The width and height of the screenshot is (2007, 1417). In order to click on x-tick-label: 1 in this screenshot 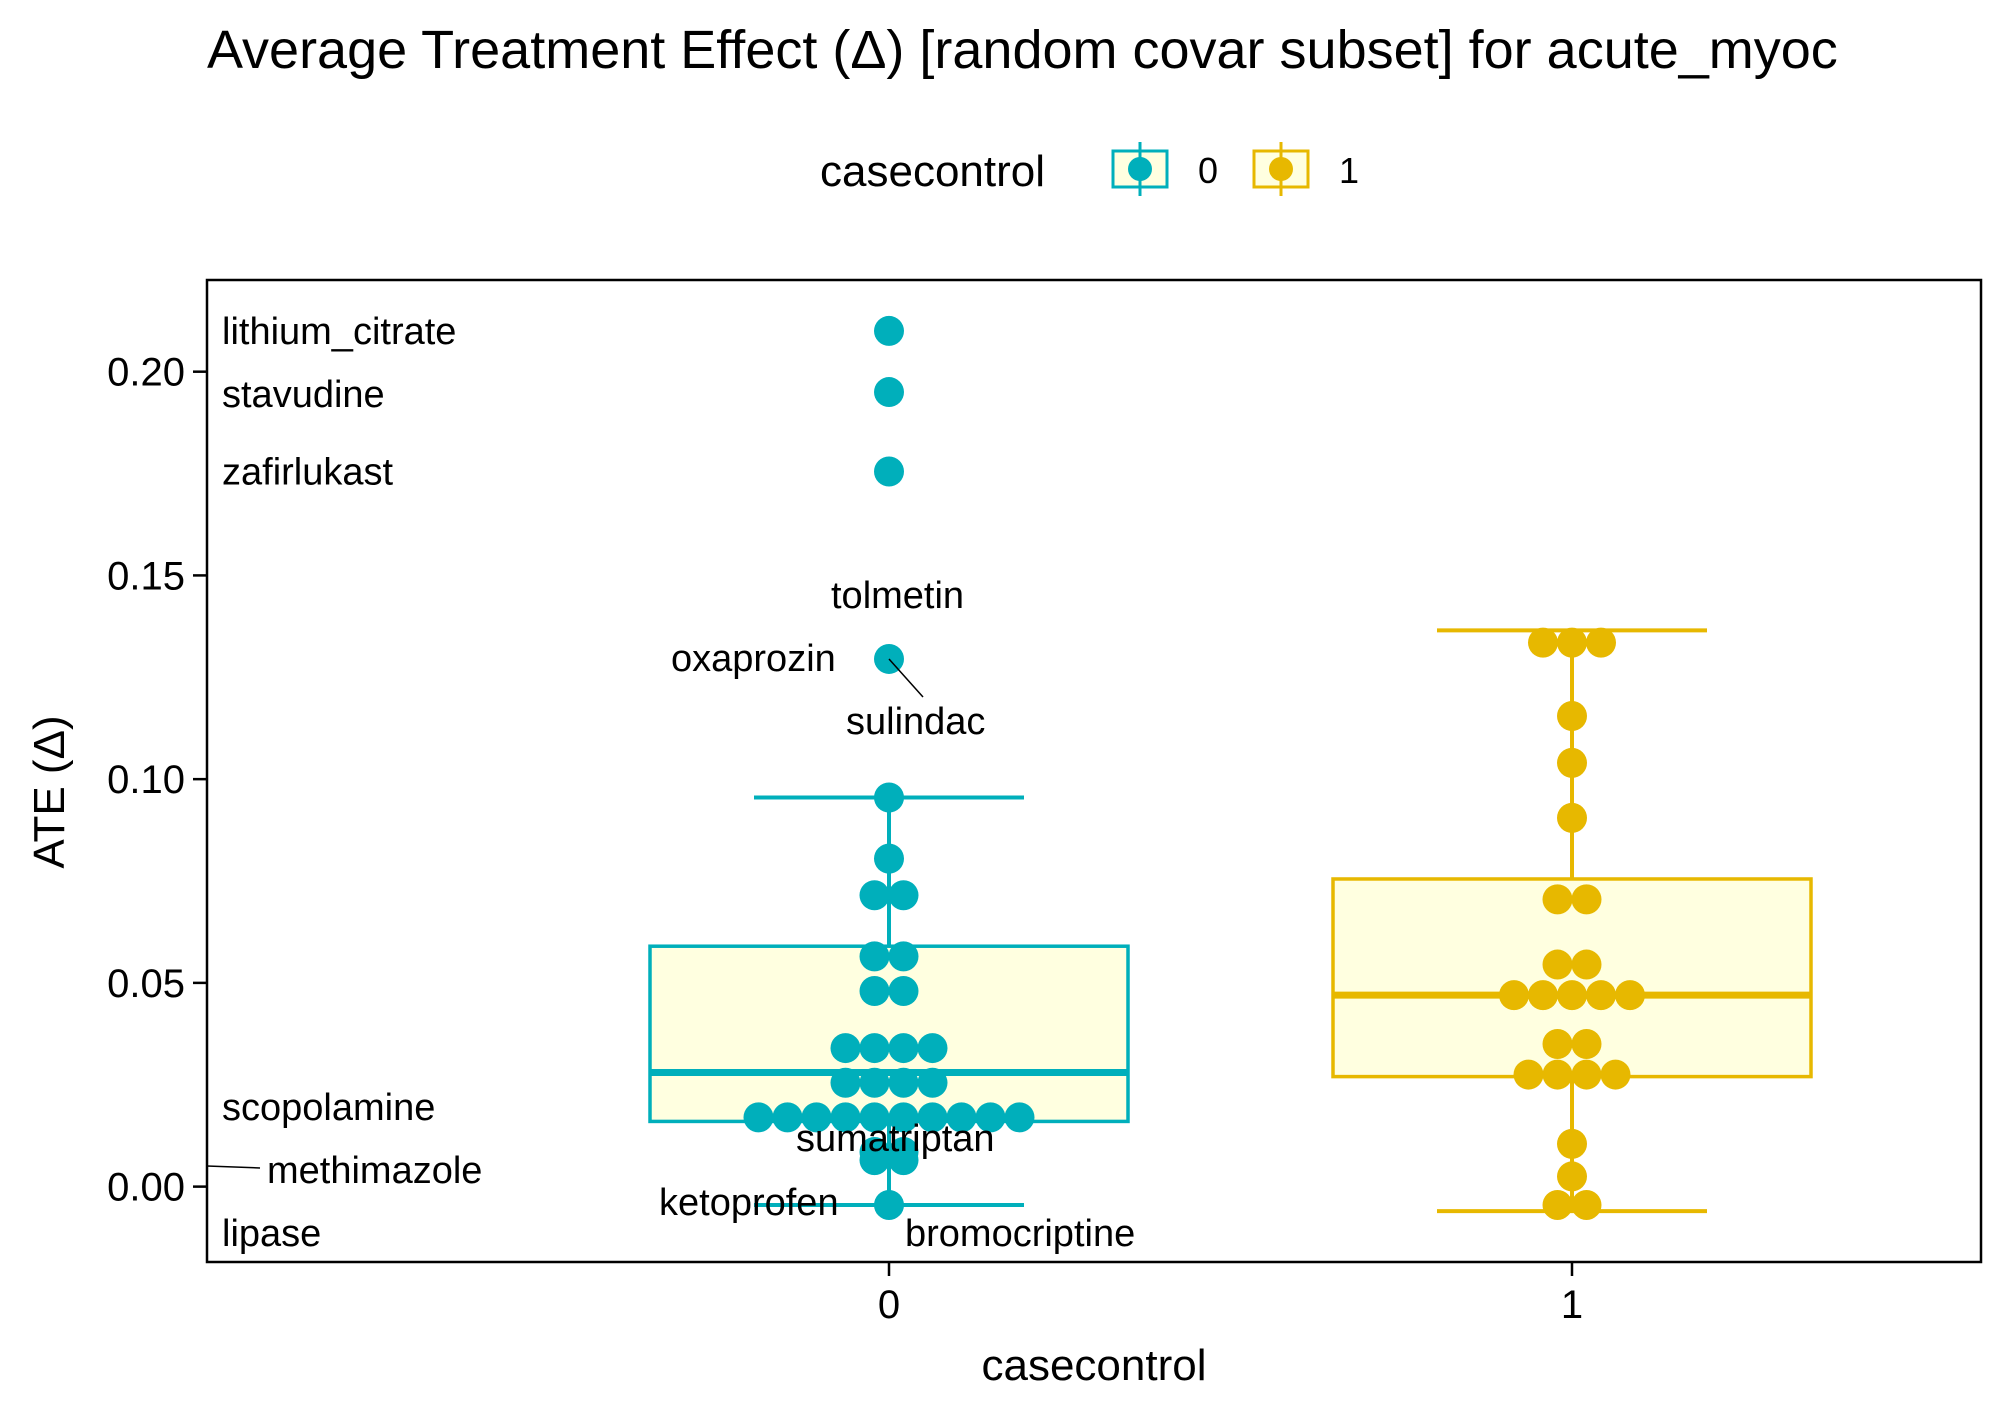, I will do `click(1572, 1305)`.